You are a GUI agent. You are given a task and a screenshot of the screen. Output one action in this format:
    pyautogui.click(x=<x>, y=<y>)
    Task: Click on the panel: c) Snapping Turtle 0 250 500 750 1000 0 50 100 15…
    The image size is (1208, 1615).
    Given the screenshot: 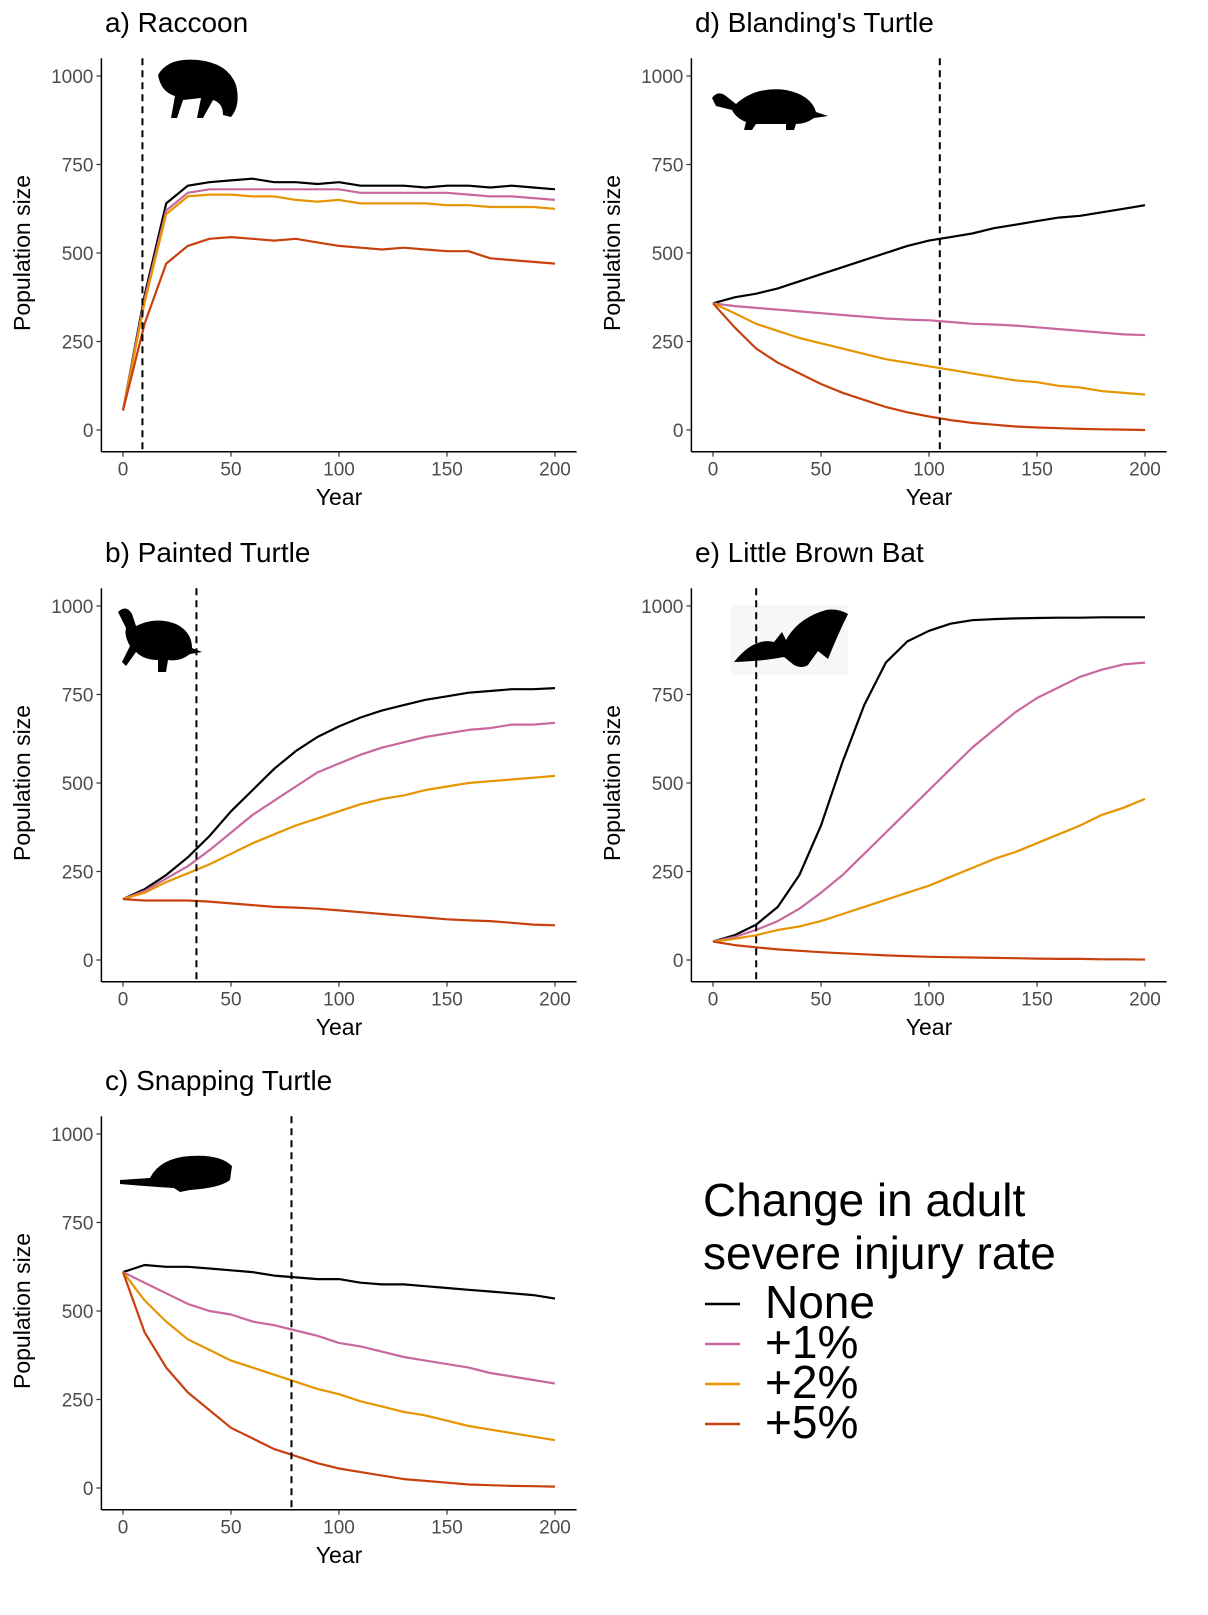 What is the action you would take?
    pyautogui.click(x=293, y=1316)
    